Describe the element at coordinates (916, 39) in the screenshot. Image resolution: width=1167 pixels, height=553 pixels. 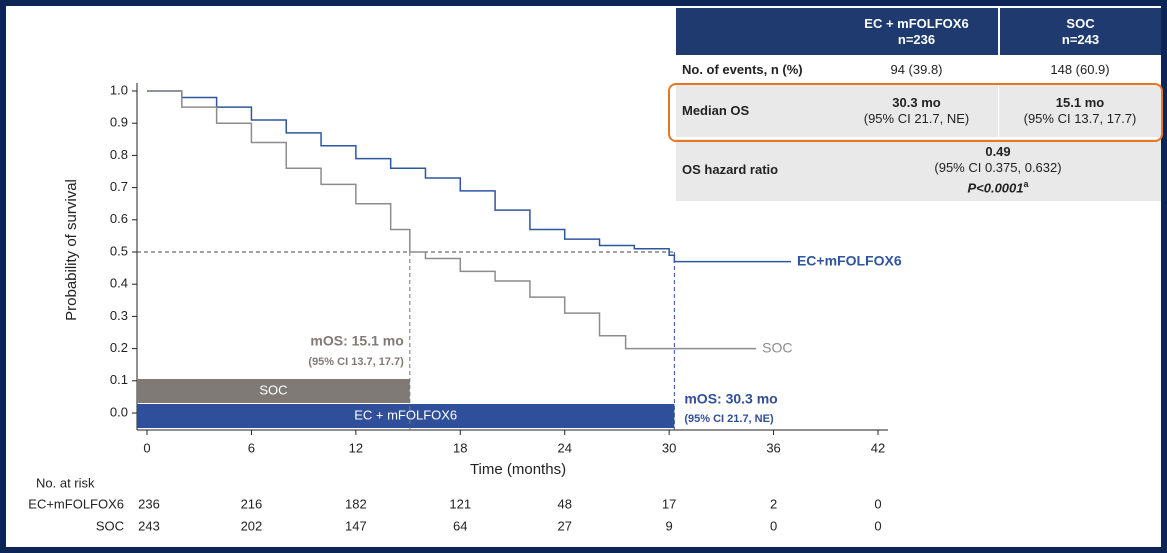
I see `header-n: n=236` at that location.